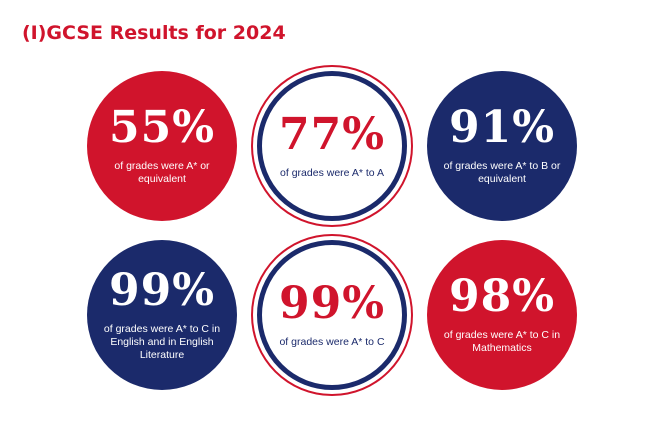 The image size is (660, 430). Describe the element at coordinates (502, 127) in the screenshot. I see `stat-value: 91%` at that location.